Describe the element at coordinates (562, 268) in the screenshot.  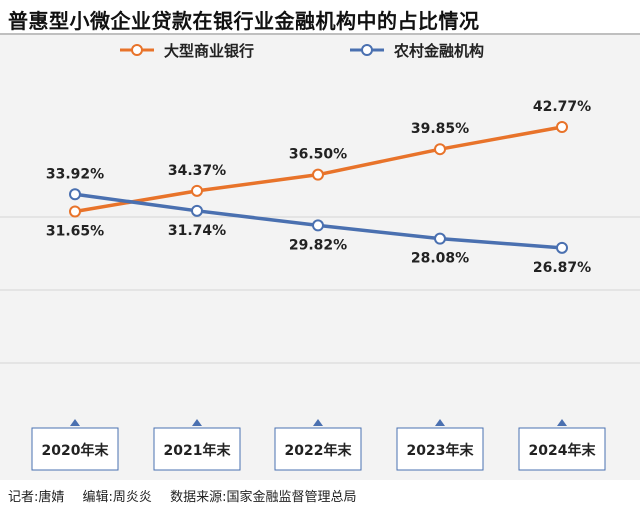
I see `data-label: 26.87%` at that location.